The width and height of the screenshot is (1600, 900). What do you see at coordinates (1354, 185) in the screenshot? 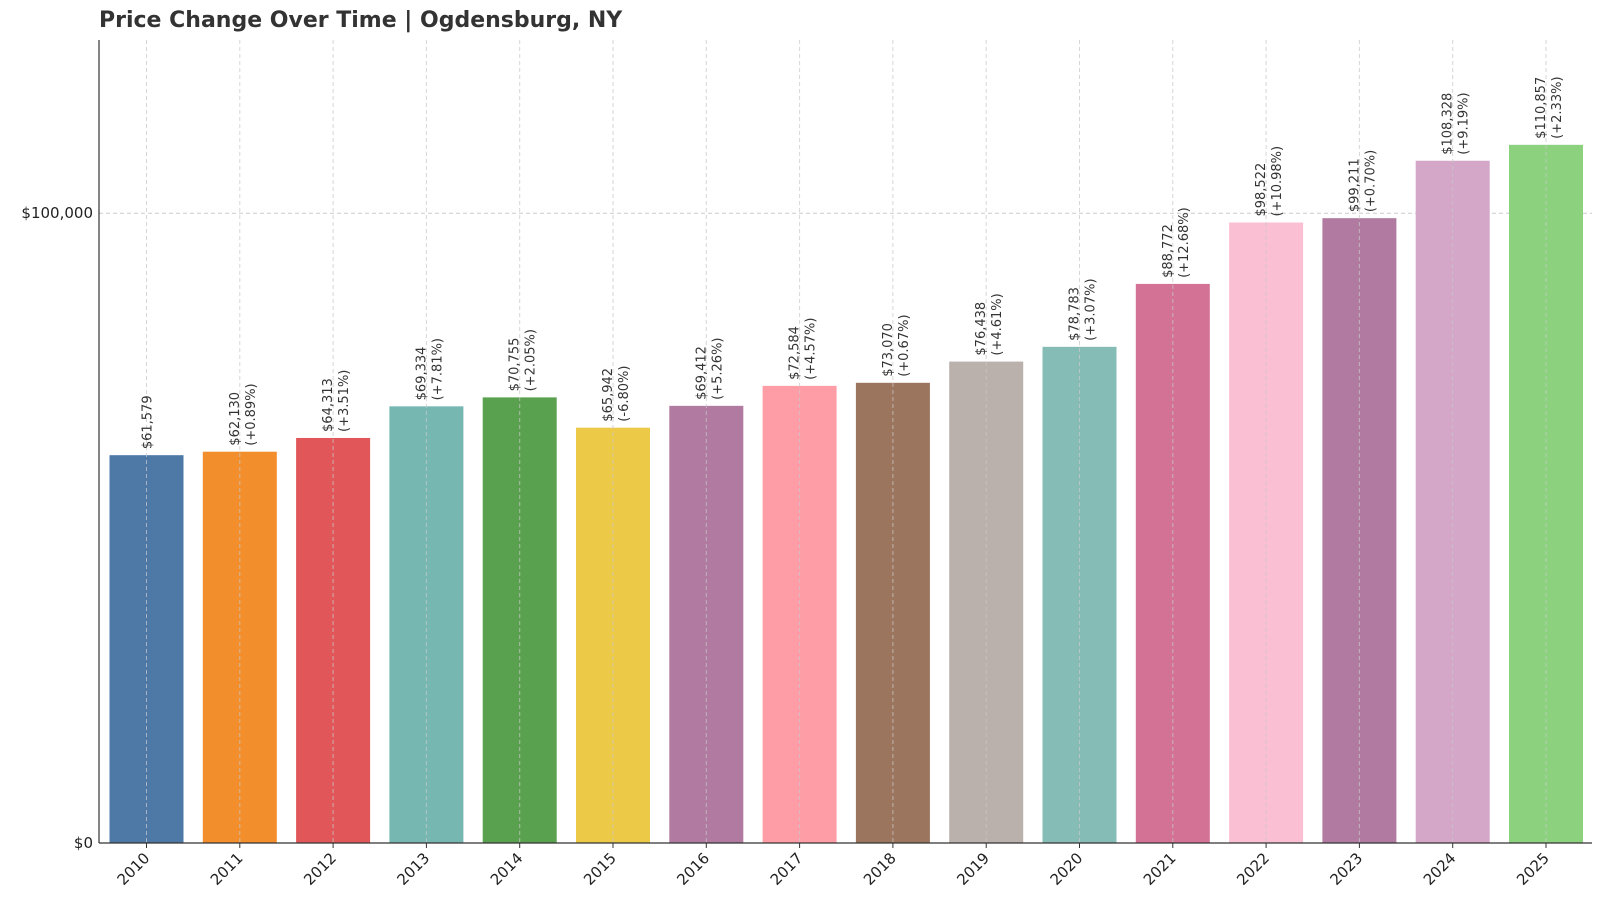
I see `data-label-value: $99,211` at bounding box center [1354, 185].